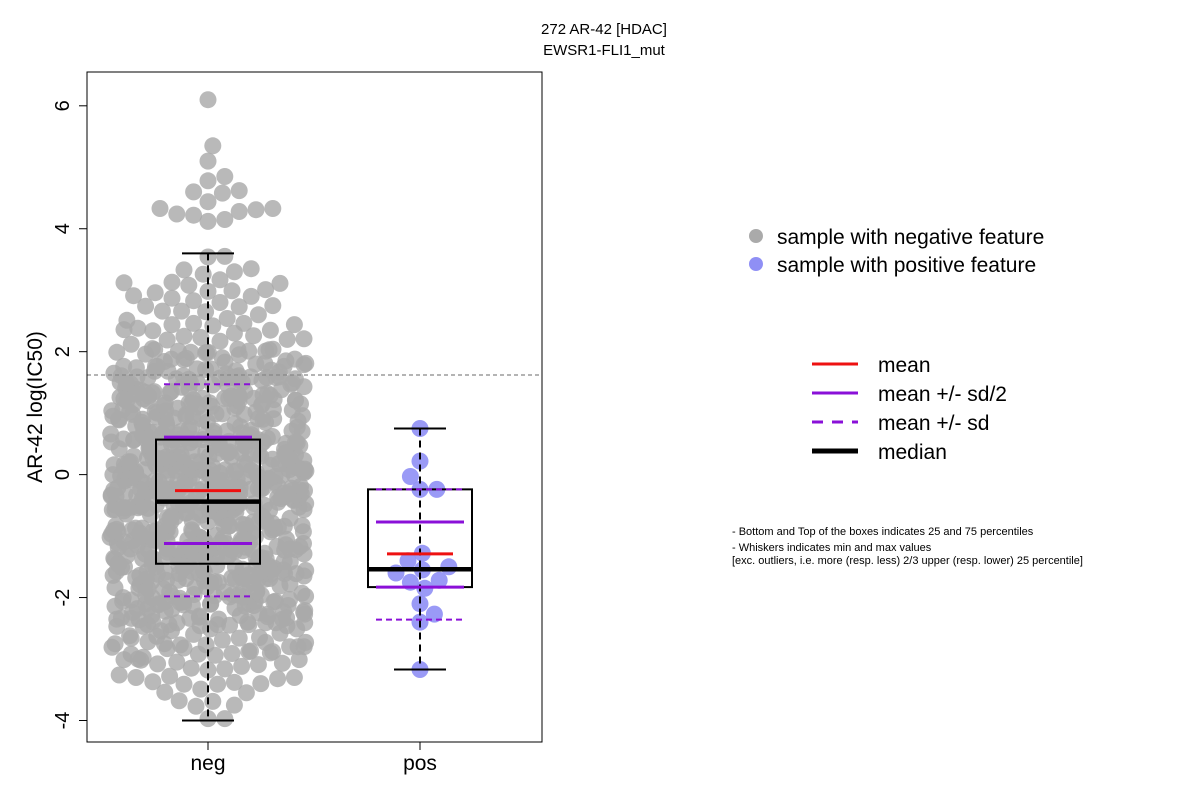 The width and height of the screenshot is (1200, 800). Describe the element at coordinates (933, 423) in the screenshot. I see `legend-label-sd: mean +/- sd` at that location.